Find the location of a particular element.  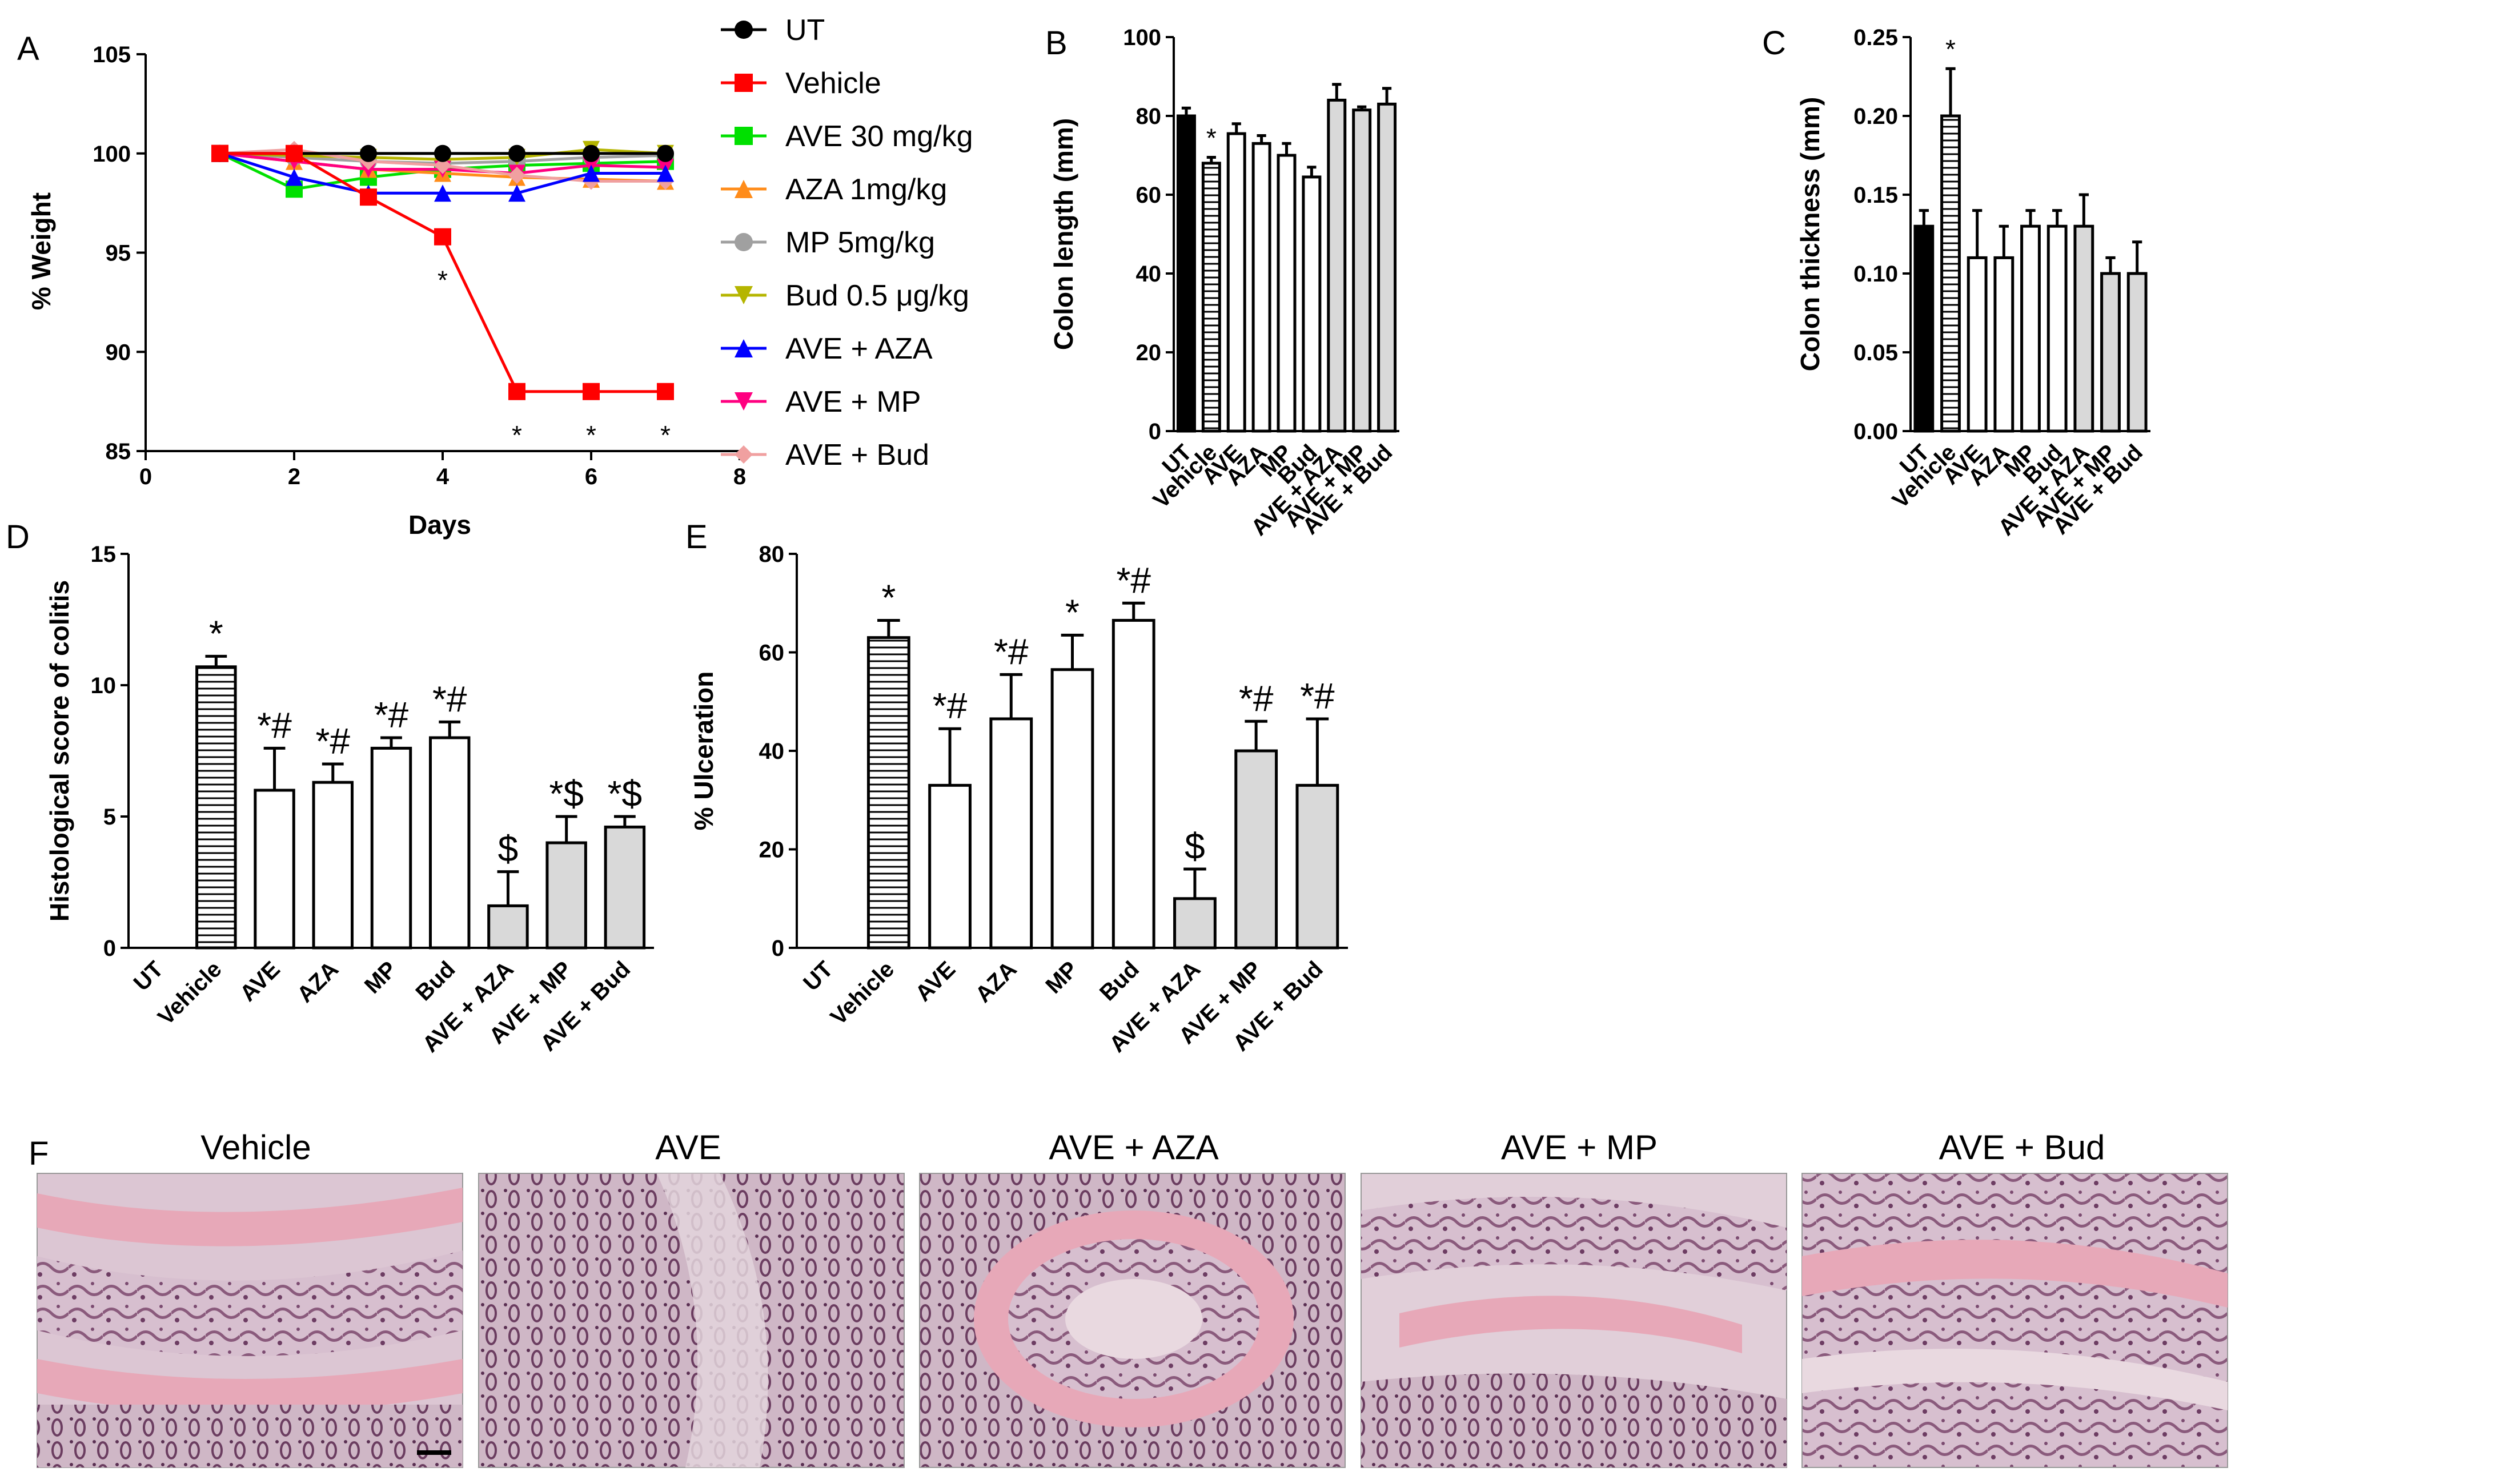

y-tick-label: 0 is located at coordinates (778, 948).